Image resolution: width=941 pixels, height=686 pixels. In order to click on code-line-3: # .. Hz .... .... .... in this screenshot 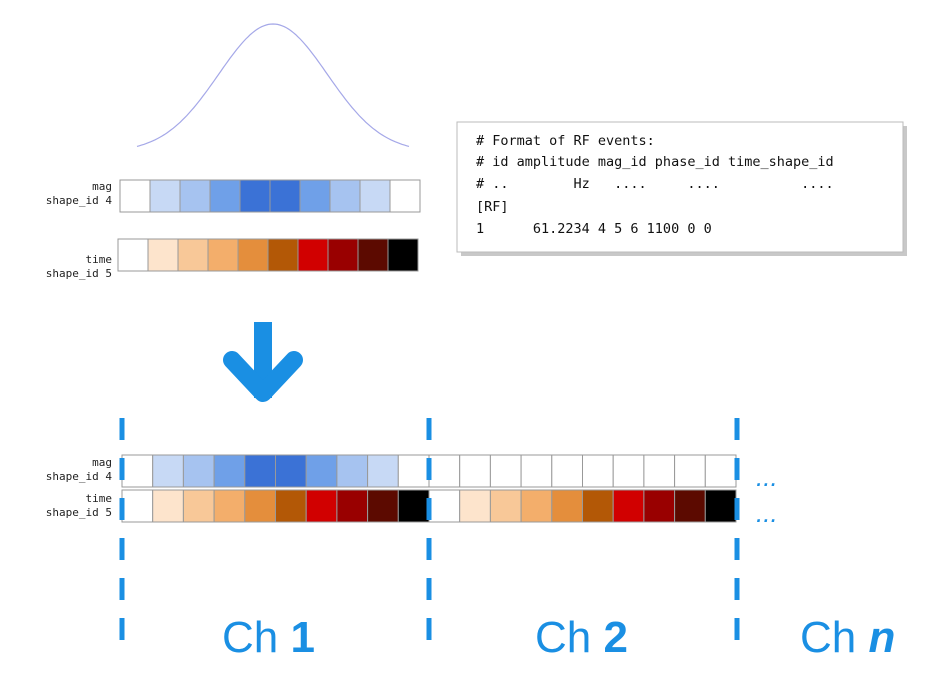, I will do `click(655, 184)`.